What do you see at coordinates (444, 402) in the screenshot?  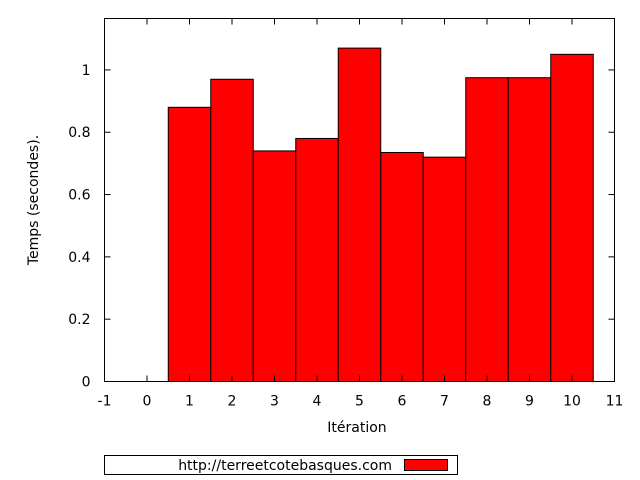 I see `x-tick-label: 7` at bounding box center [444, 402].